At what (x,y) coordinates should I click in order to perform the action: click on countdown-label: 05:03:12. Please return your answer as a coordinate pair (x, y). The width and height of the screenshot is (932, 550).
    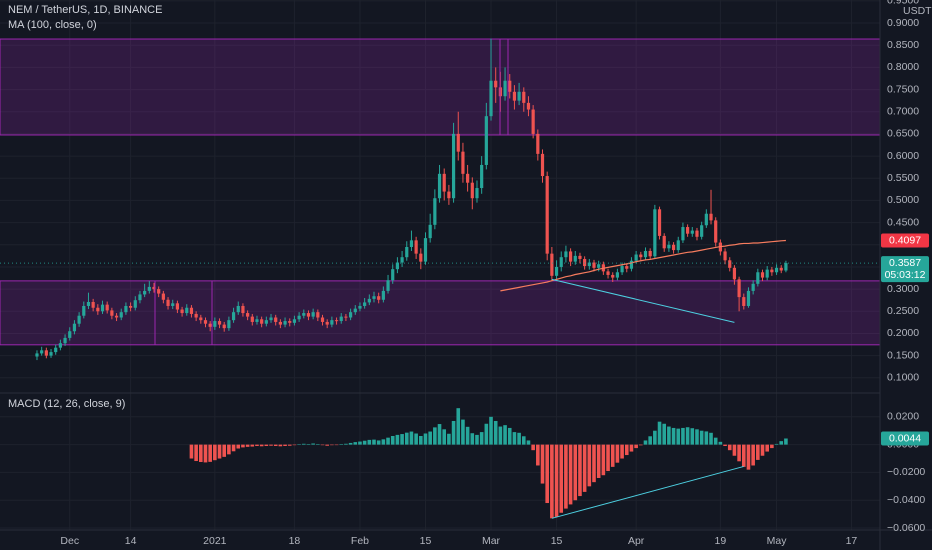
    Looking at the image, I should click on (905, 275).